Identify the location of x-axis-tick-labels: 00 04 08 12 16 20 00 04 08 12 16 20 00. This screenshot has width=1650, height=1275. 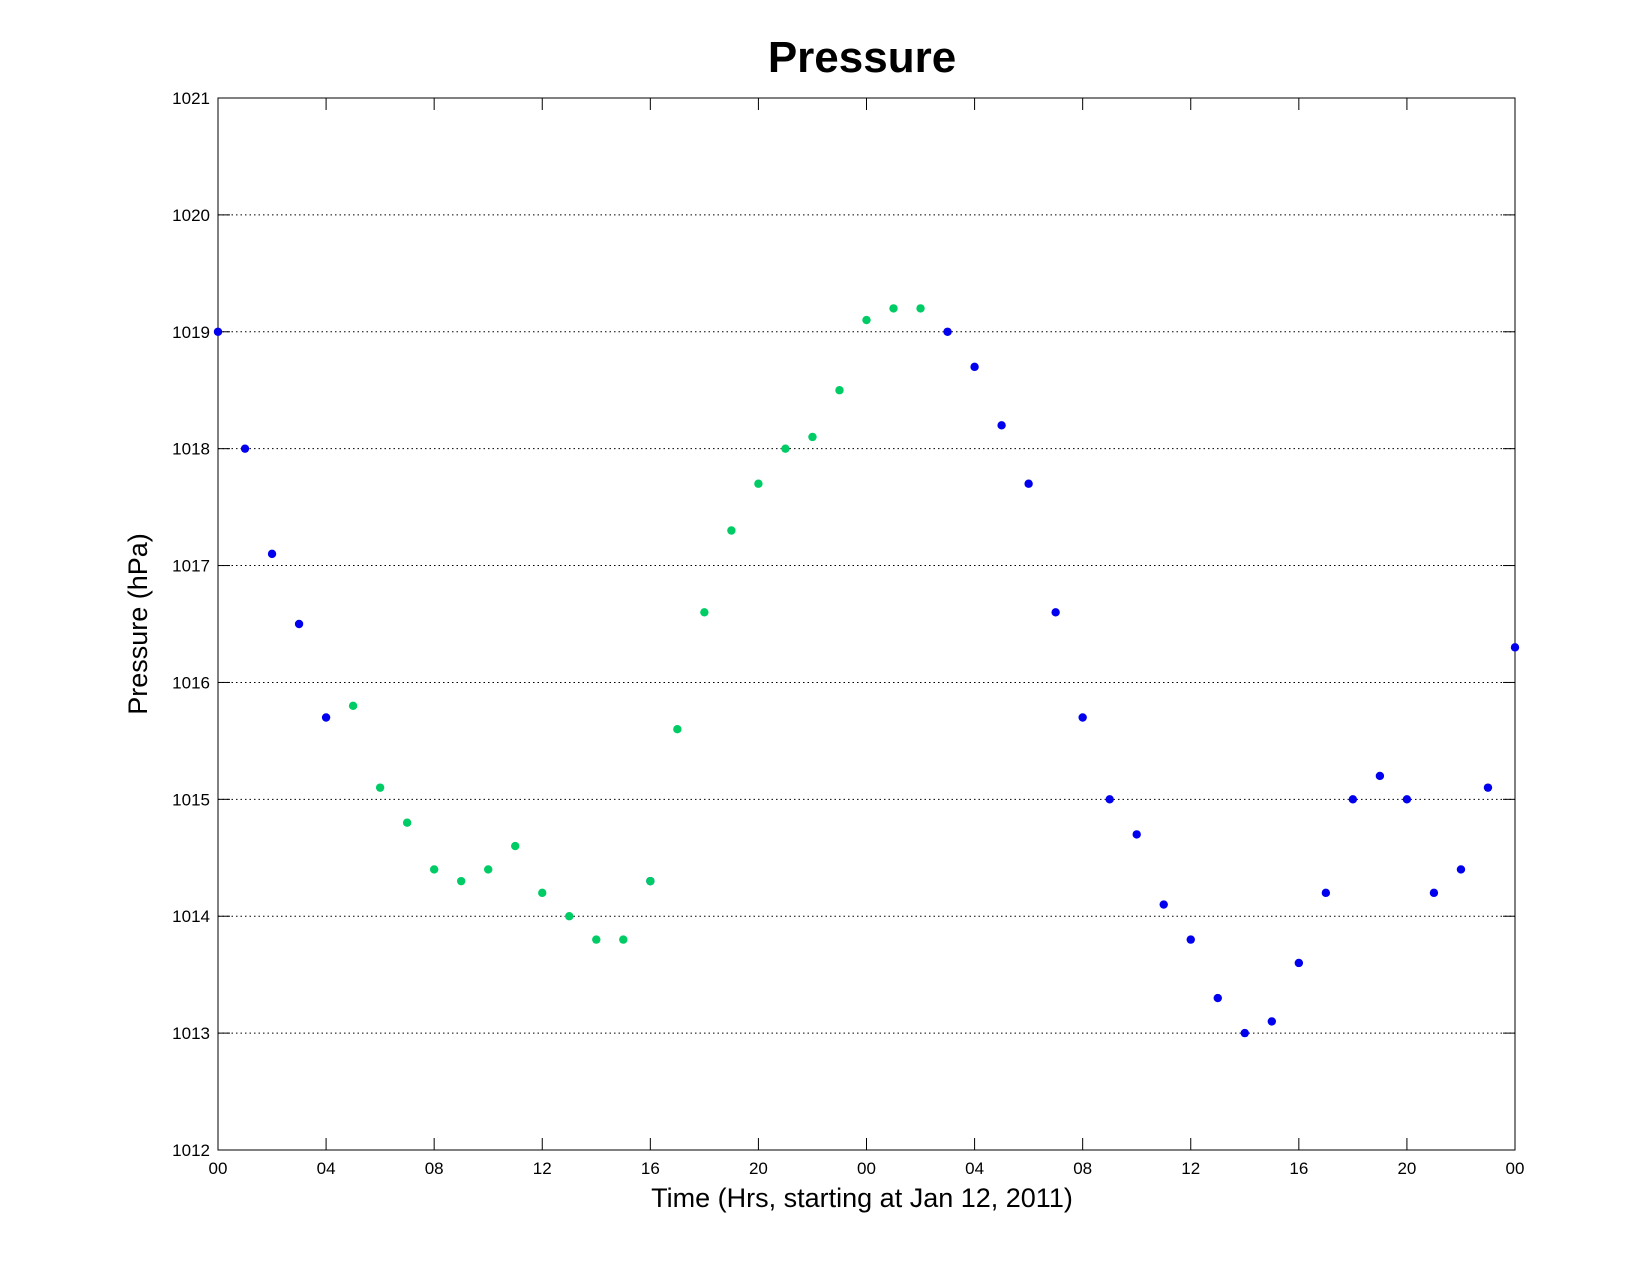
(867, 1168).